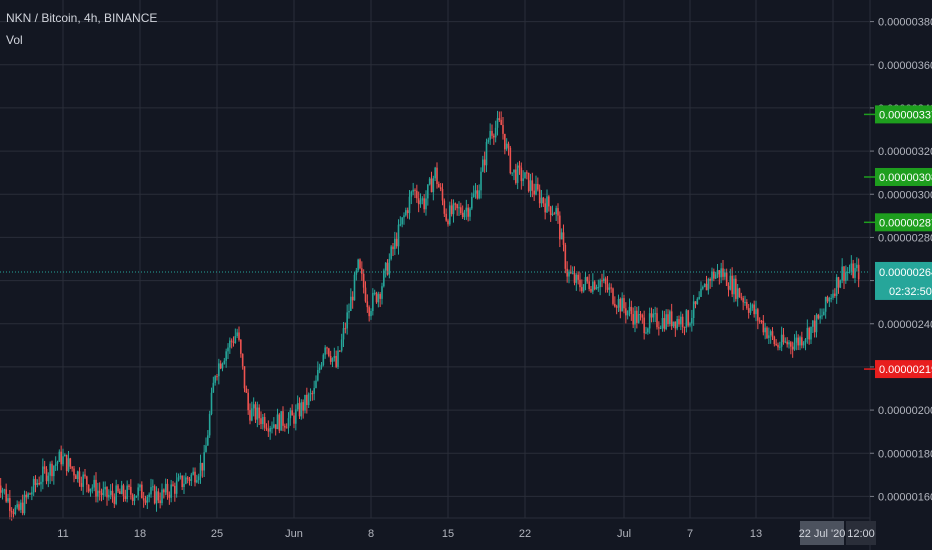  I want to click on countdown-label: 02:32:50, so click(910, 292).